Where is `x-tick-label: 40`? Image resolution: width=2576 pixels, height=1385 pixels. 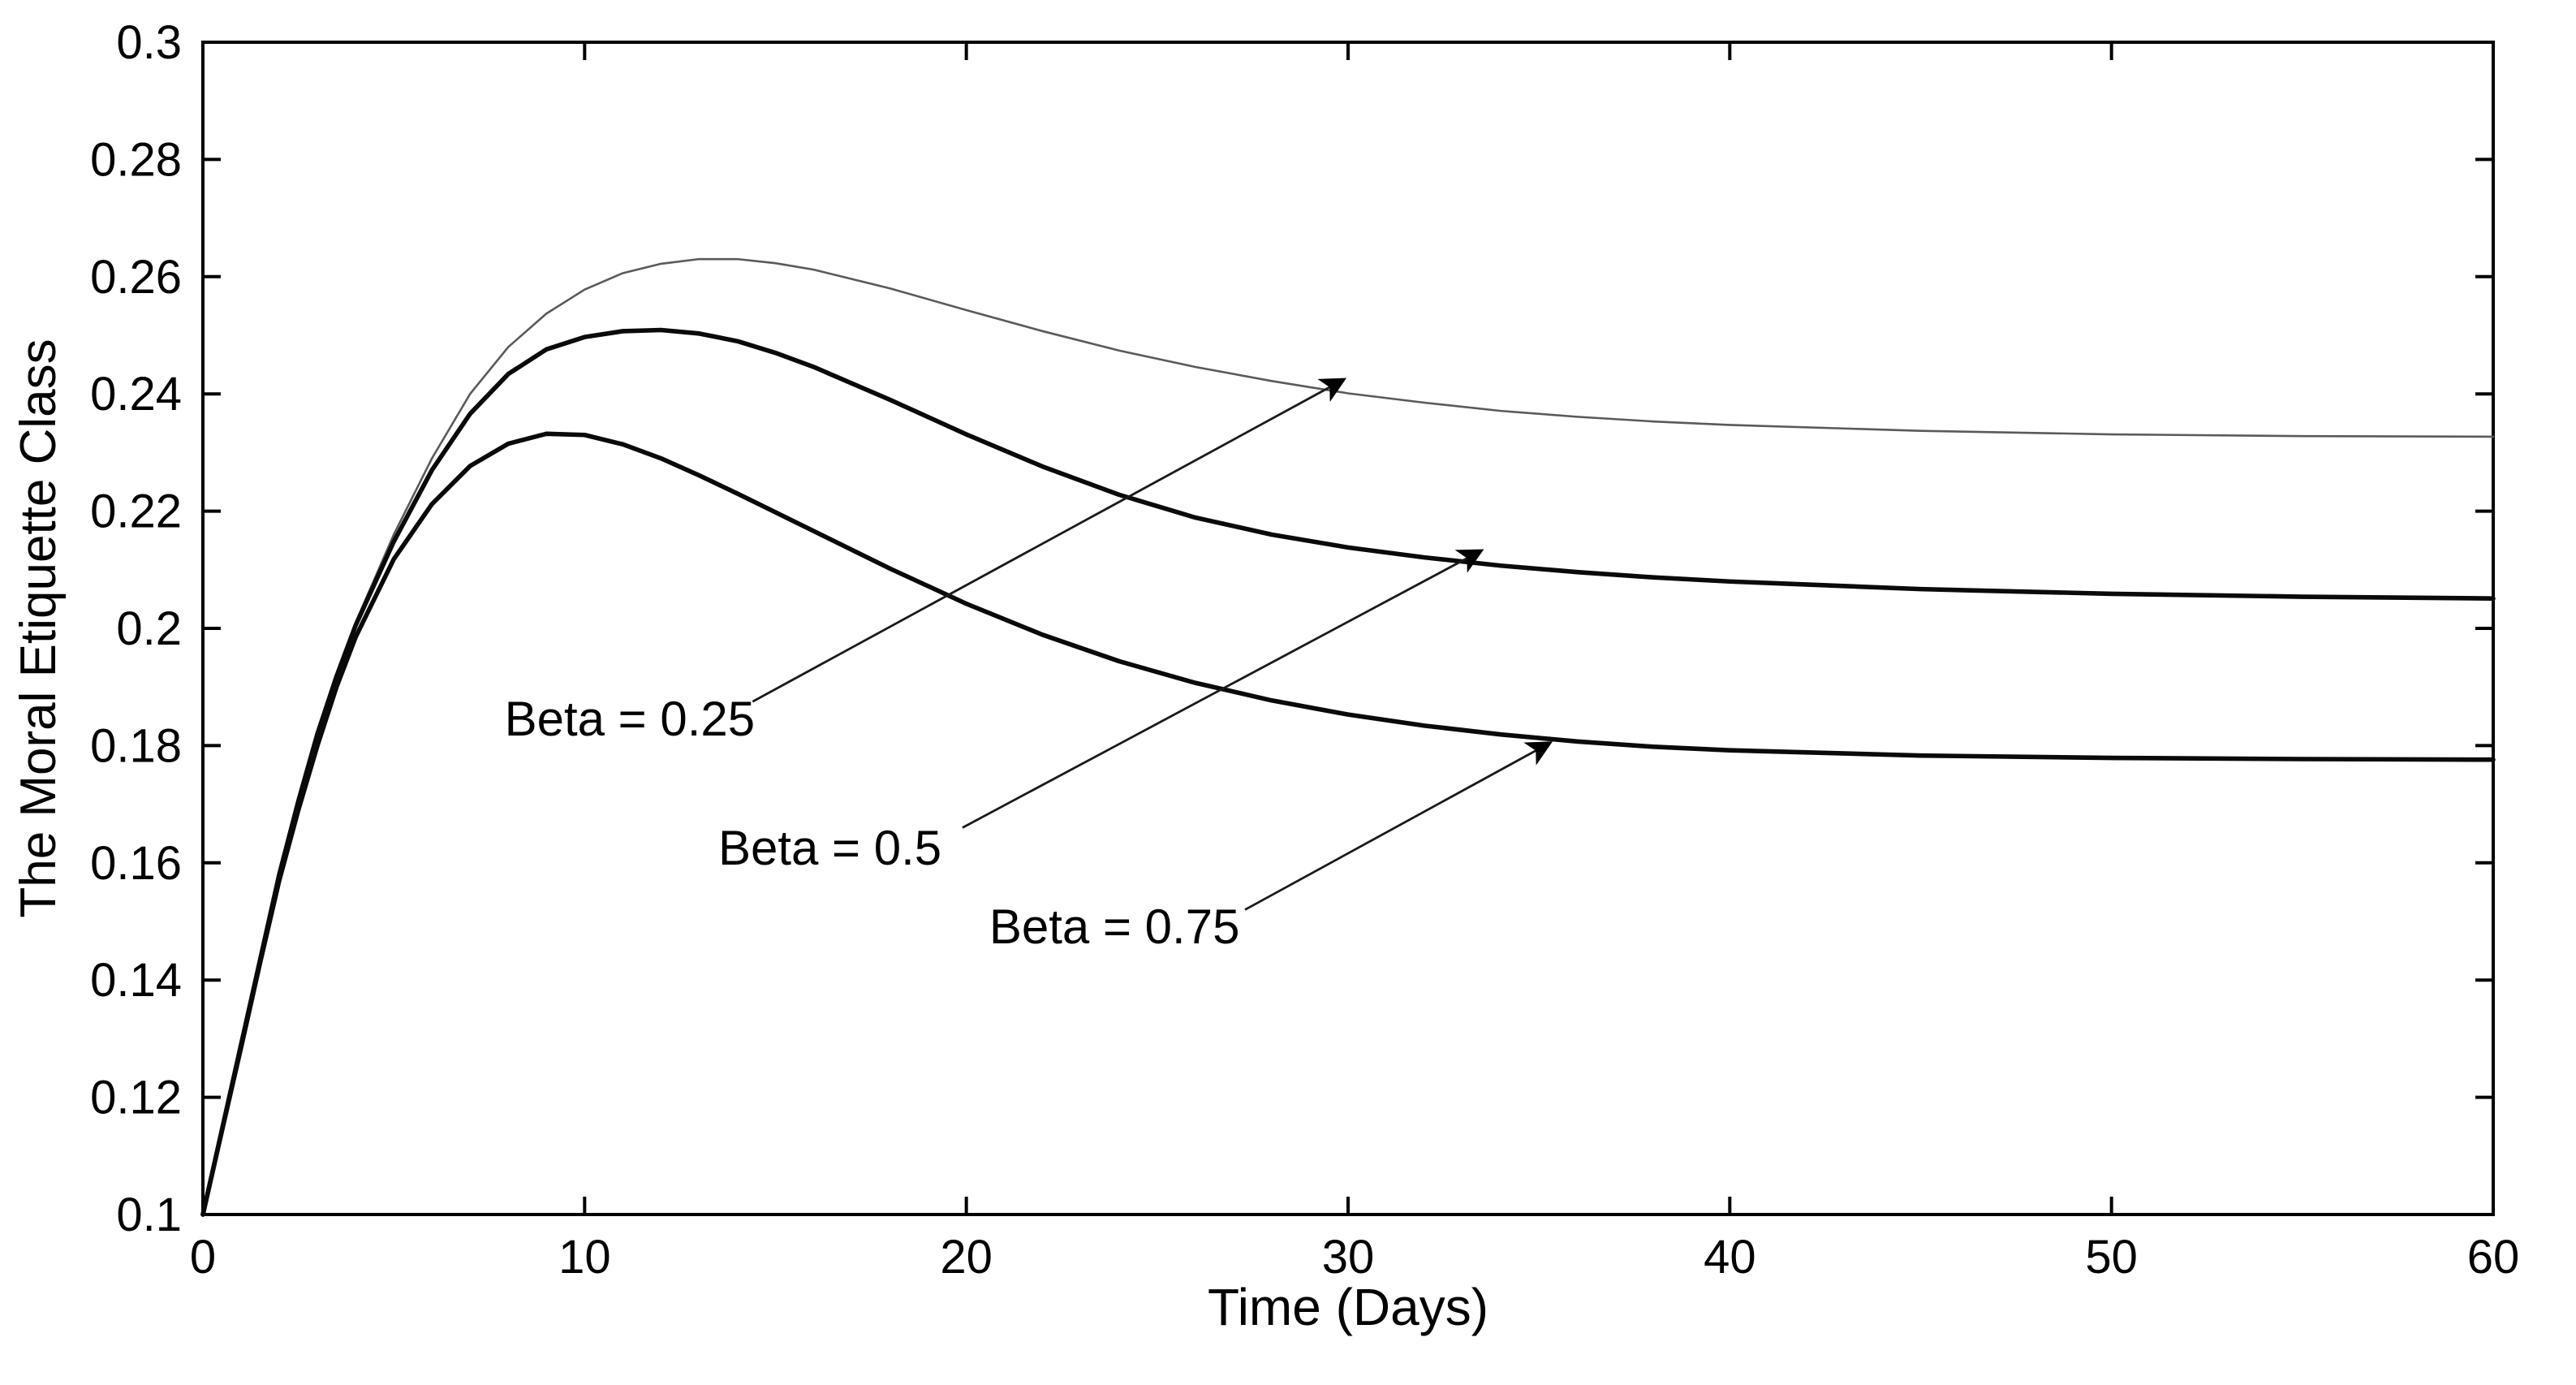 x-tick-label: 40 is located at coordinates (1730, 1257).